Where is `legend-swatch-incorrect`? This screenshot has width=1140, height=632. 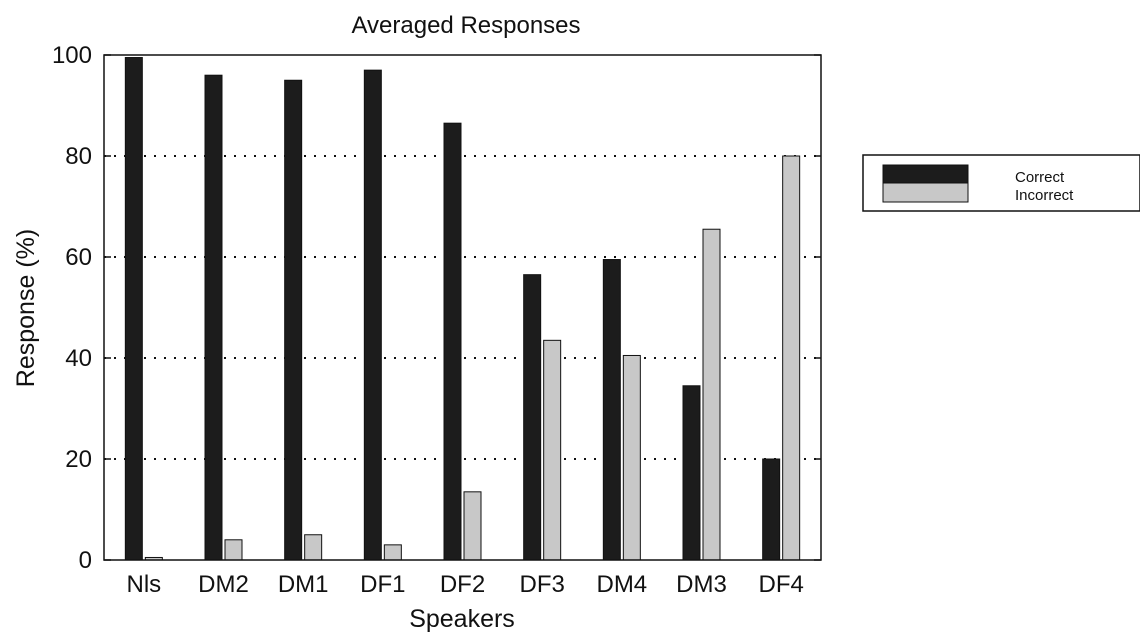 legend-swatch-incorrect is located at coordinates (925, 192).